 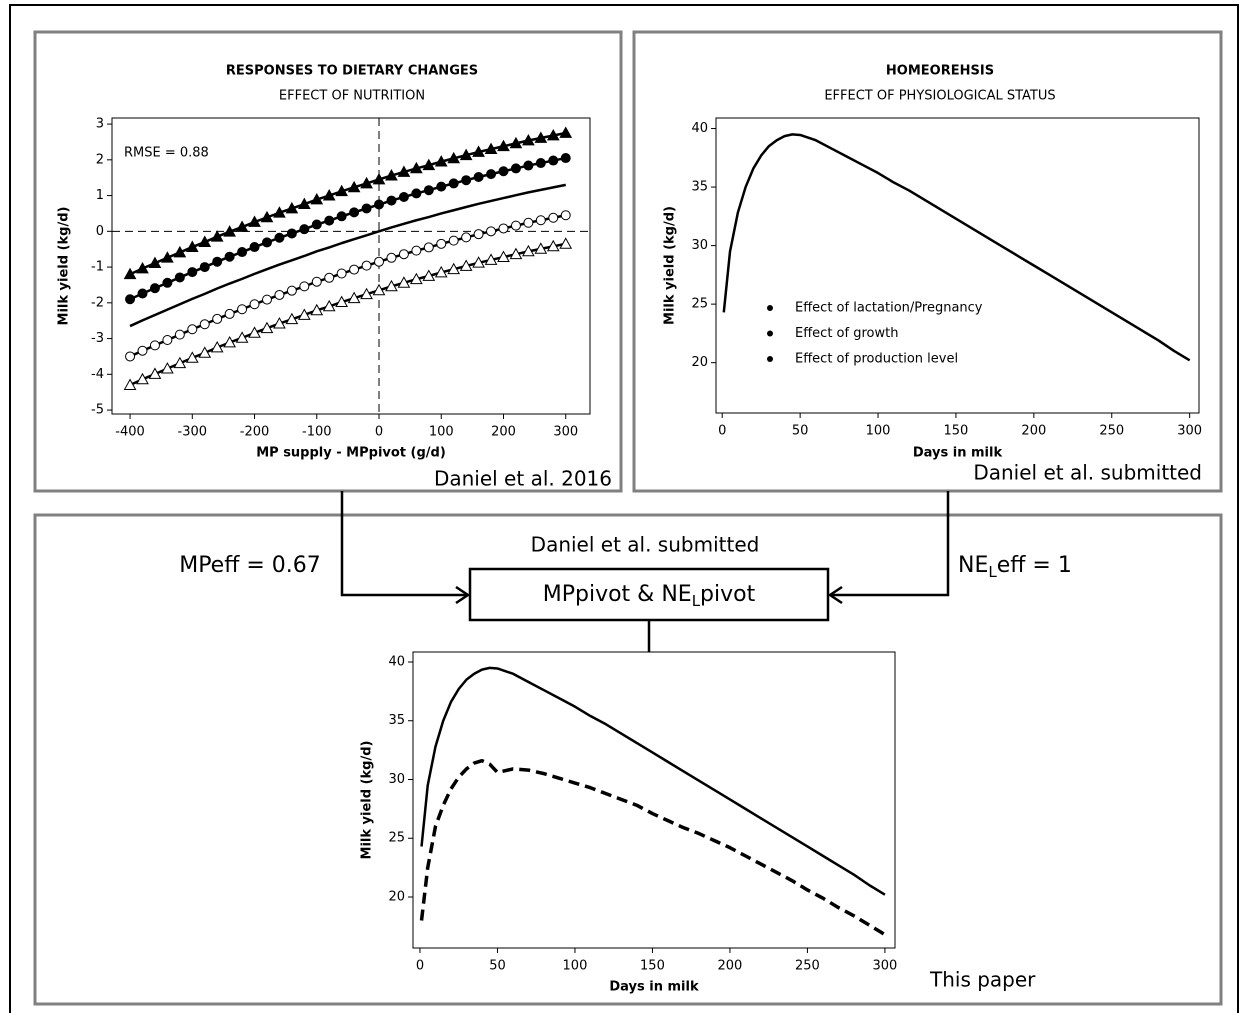 What do you see at coordinates (193, 432) in the screenshot?
I see `x-tick-label: -300` at bounding box center [193, 432].